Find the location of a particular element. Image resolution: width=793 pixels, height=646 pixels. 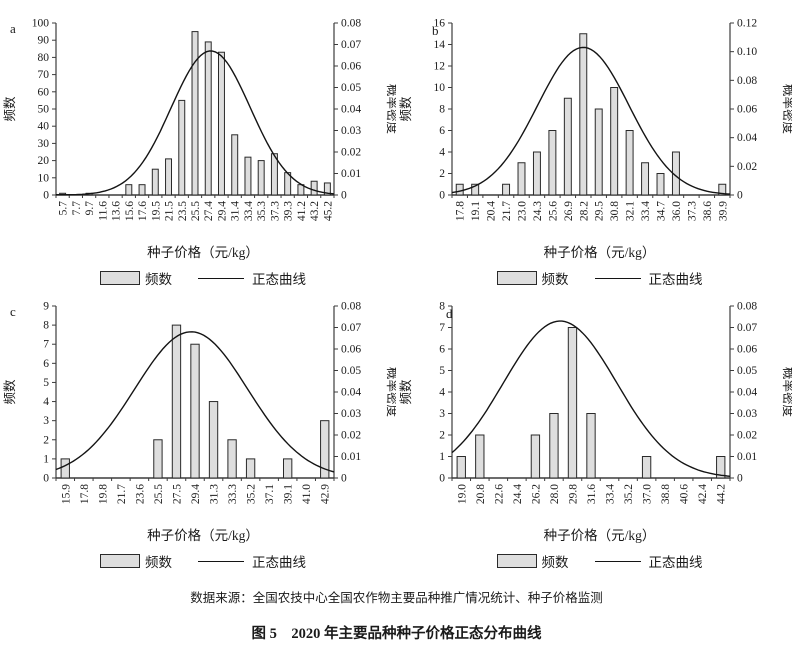

svg-text: 15.9 is located at coordinates (66, 494).